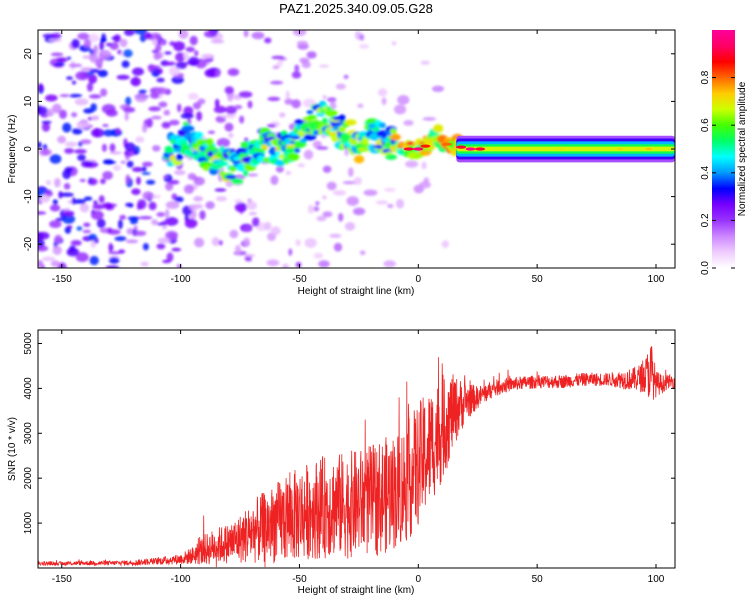 The image size is (750, 600). Describe the element at coordinates (538, 279) in the screenshot. I see `x-tick-label: 50` at that location.